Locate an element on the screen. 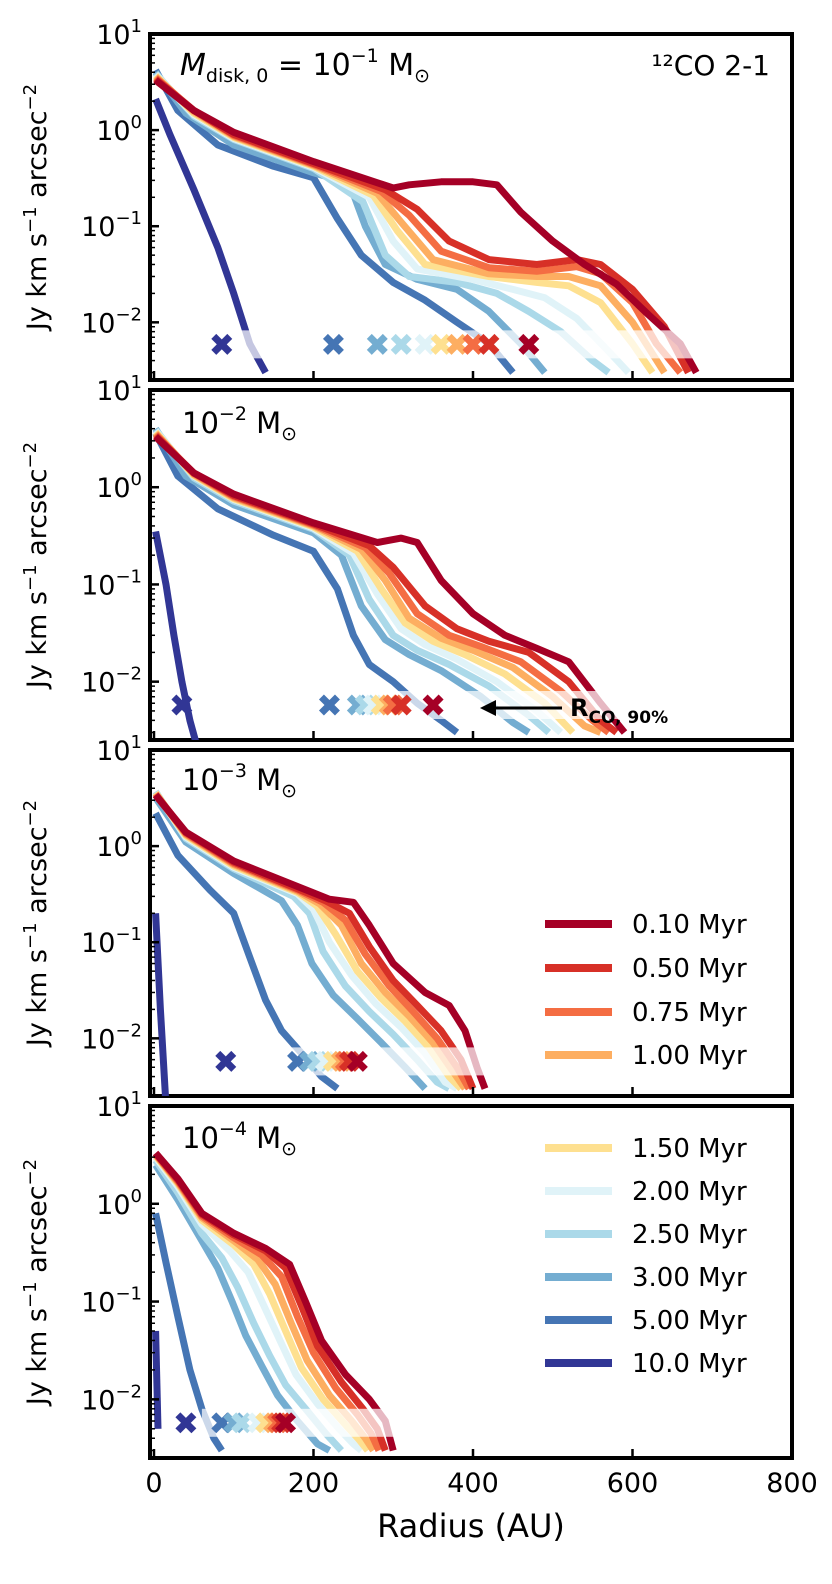 The width and height of the screenshot is (832, 1584). y-axis-label-3: Jy km s−1 arcsec−2 is located at coordinates (36, 924).